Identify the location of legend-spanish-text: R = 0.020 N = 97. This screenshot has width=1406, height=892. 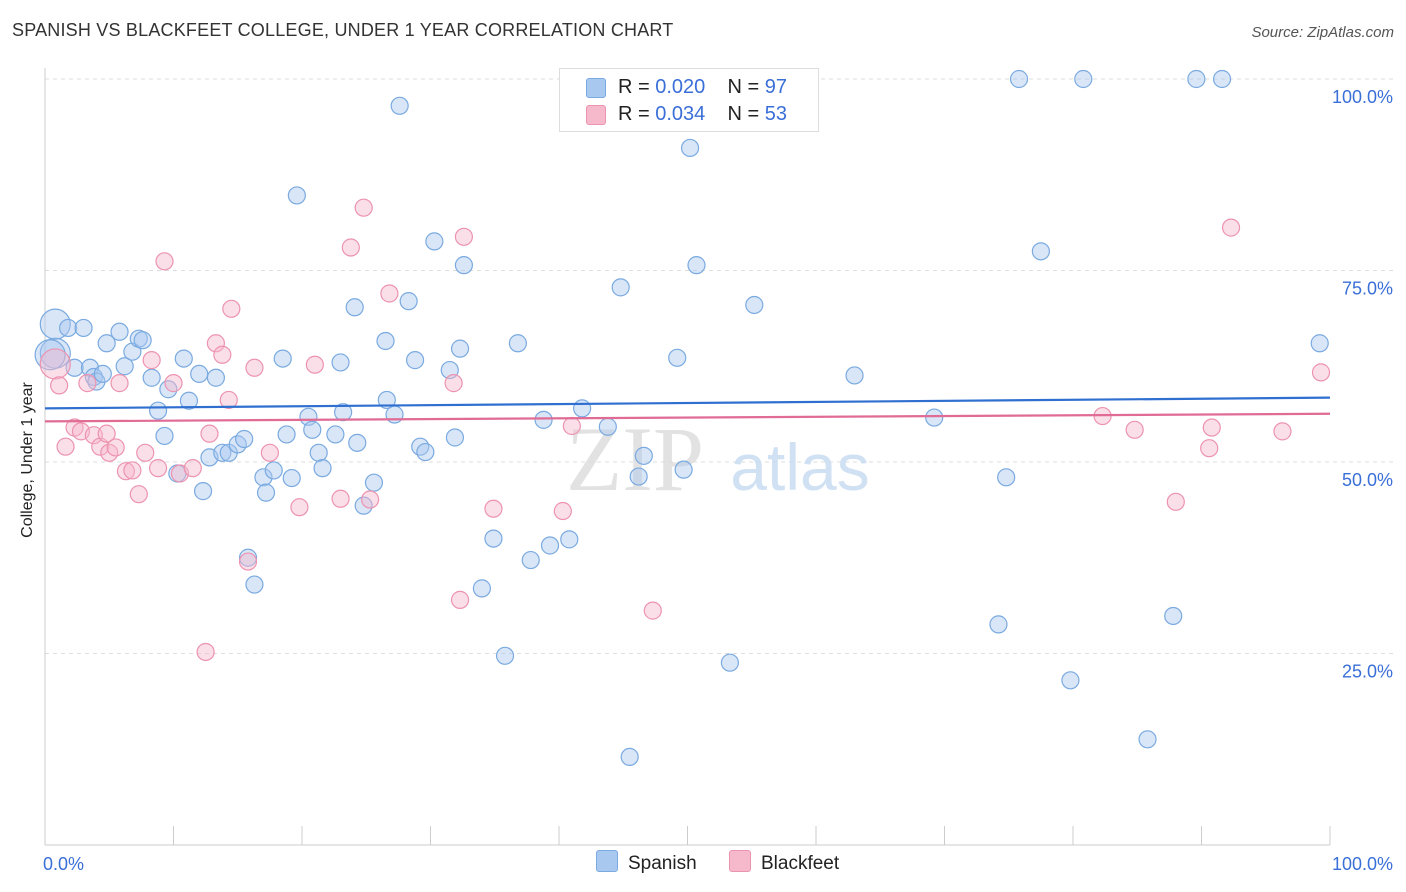
(702, 87).